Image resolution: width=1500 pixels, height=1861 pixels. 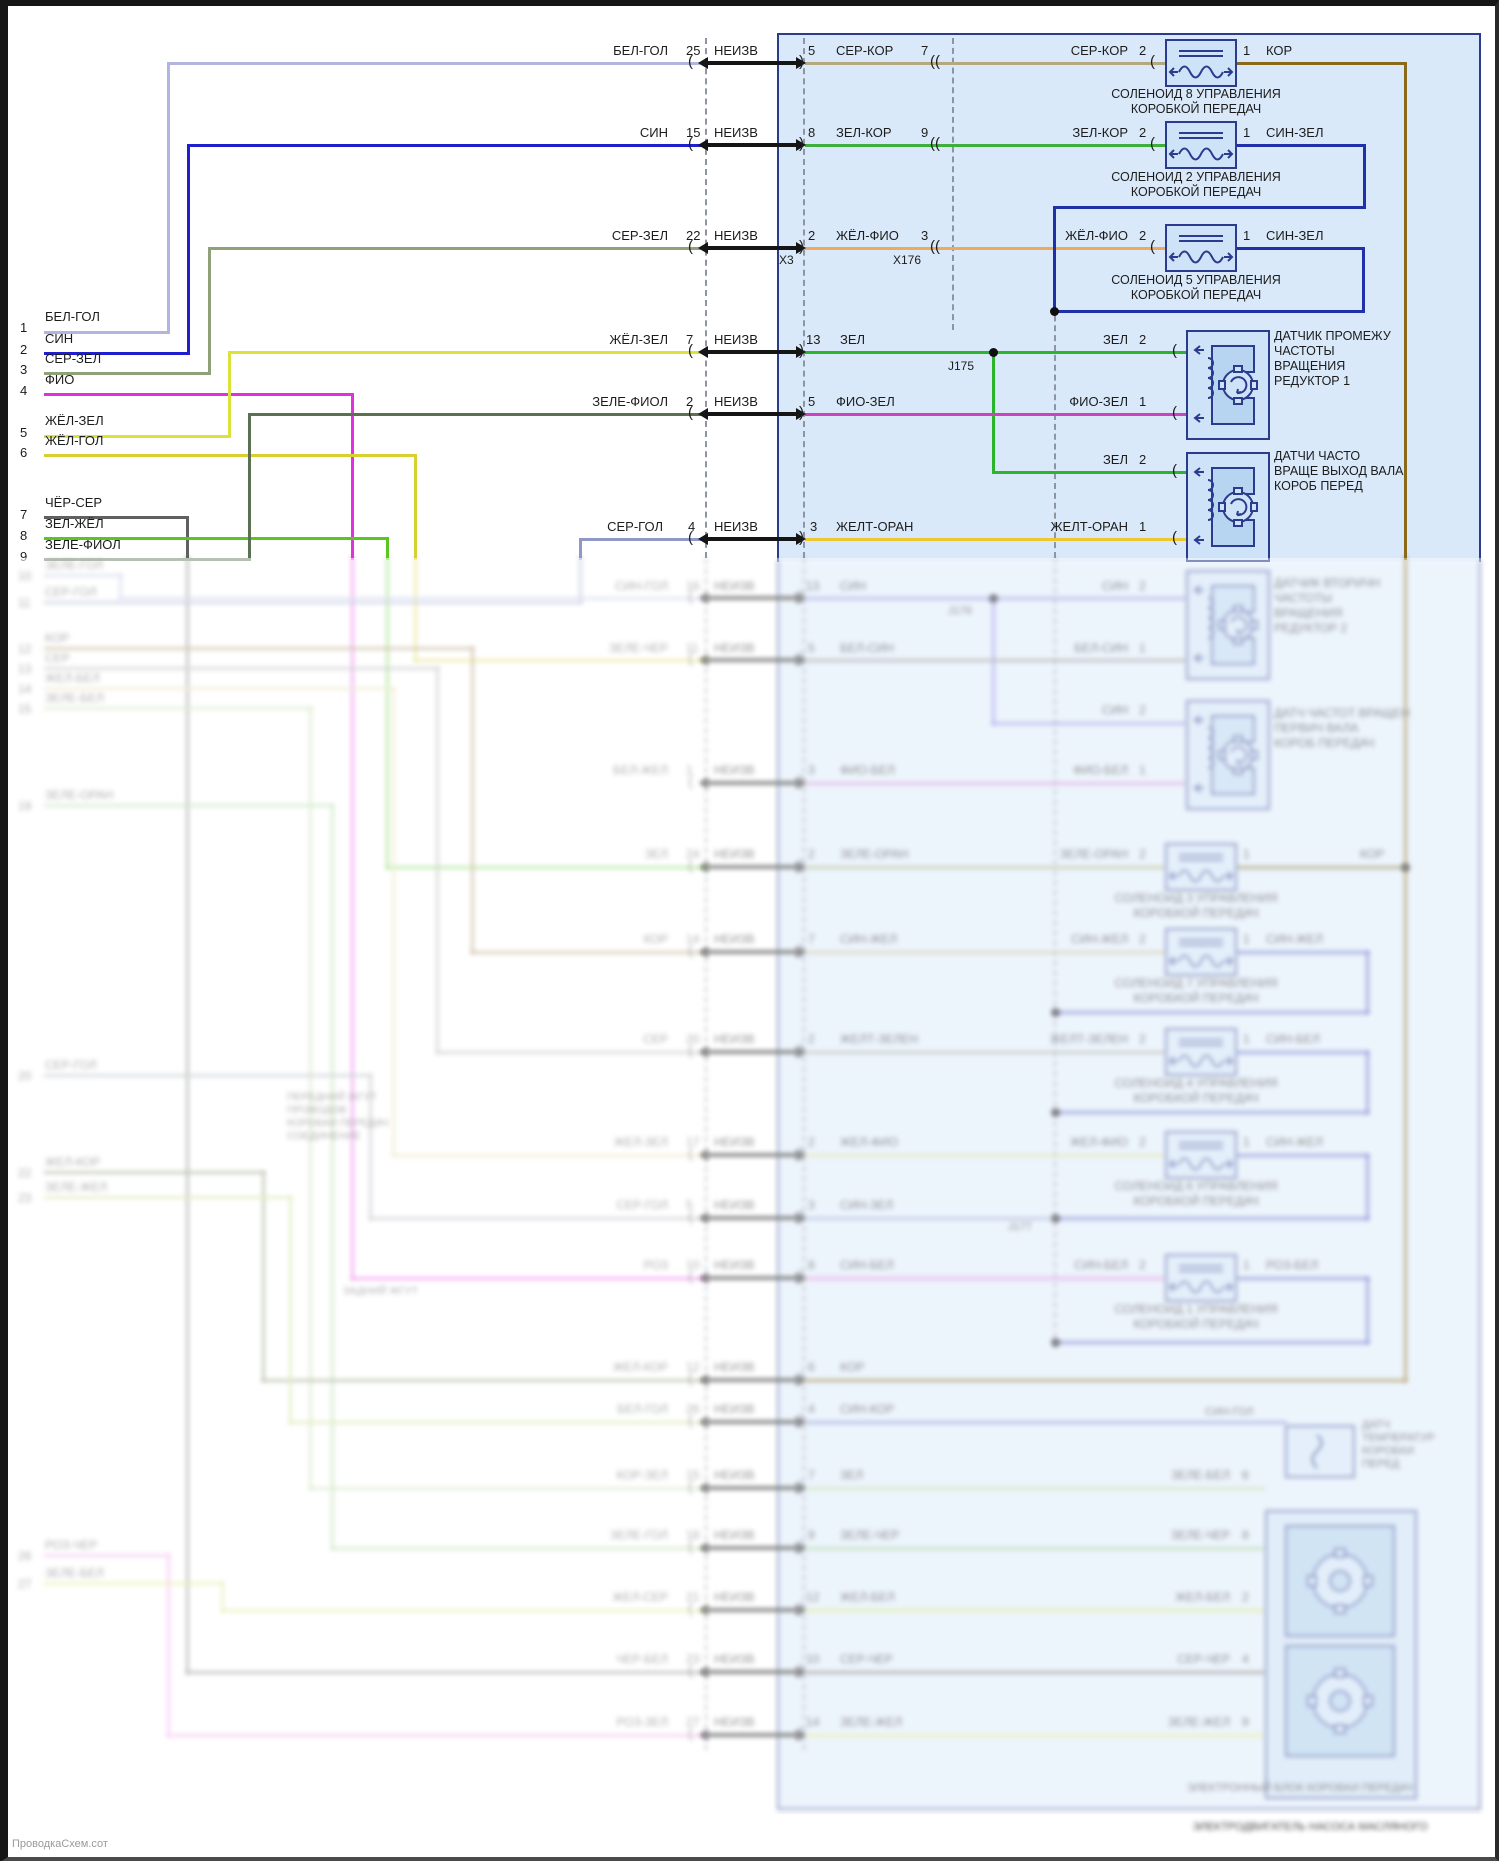 What do you see at coordinates (24, 452) in the screenshot?
I see `stub6-num: 6` at bounding box center [24, 452].